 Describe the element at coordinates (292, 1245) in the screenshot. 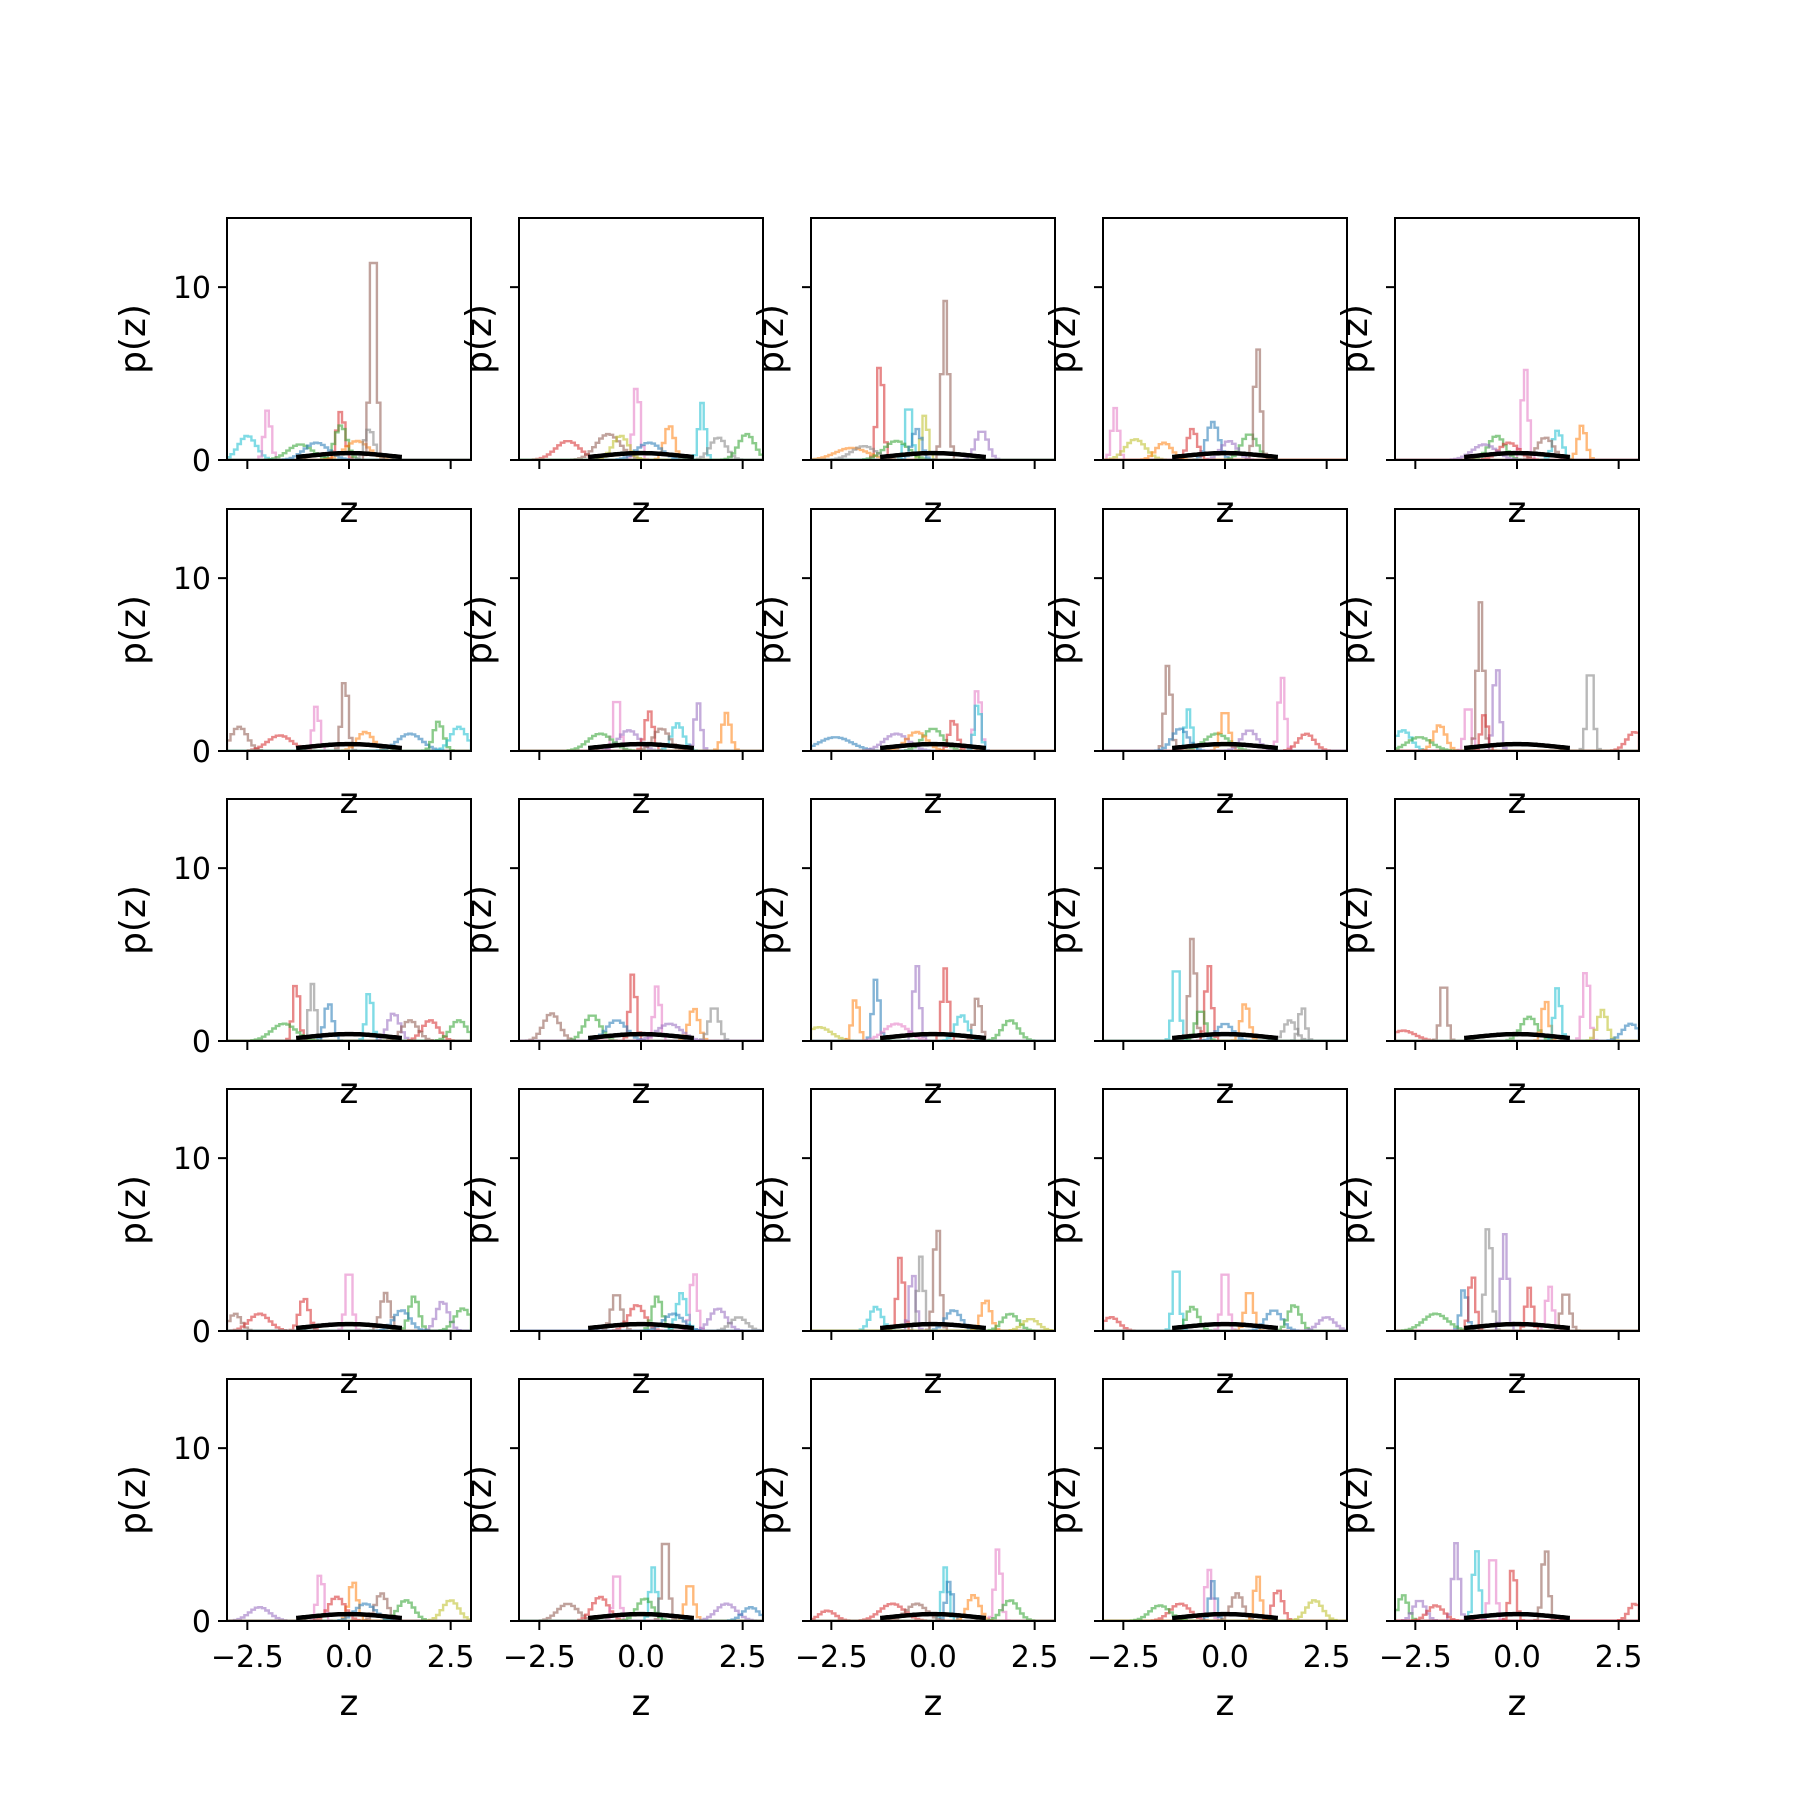

I see `panel-4-1: 0 10 z p(z)` at that location.